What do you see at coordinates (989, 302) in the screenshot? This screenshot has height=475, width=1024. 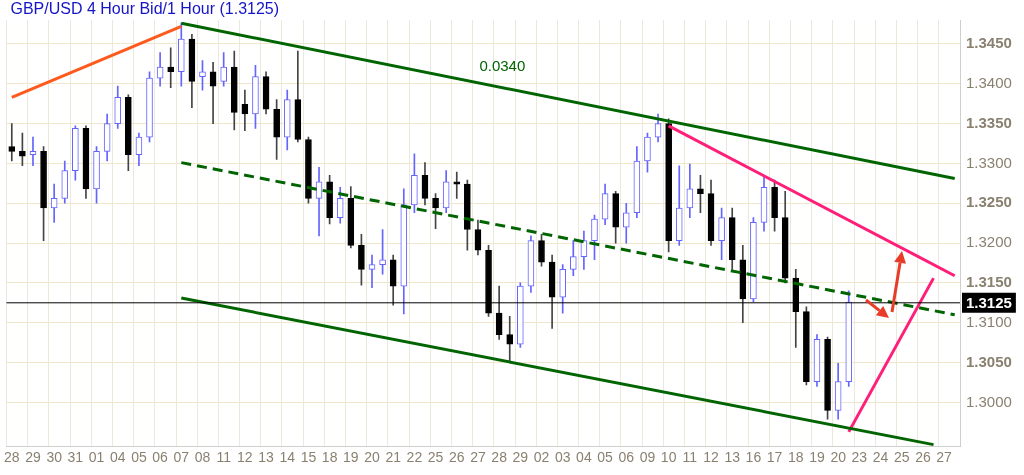 I see `ref-line-label: 1.3125` at bounding box center [989, 302].